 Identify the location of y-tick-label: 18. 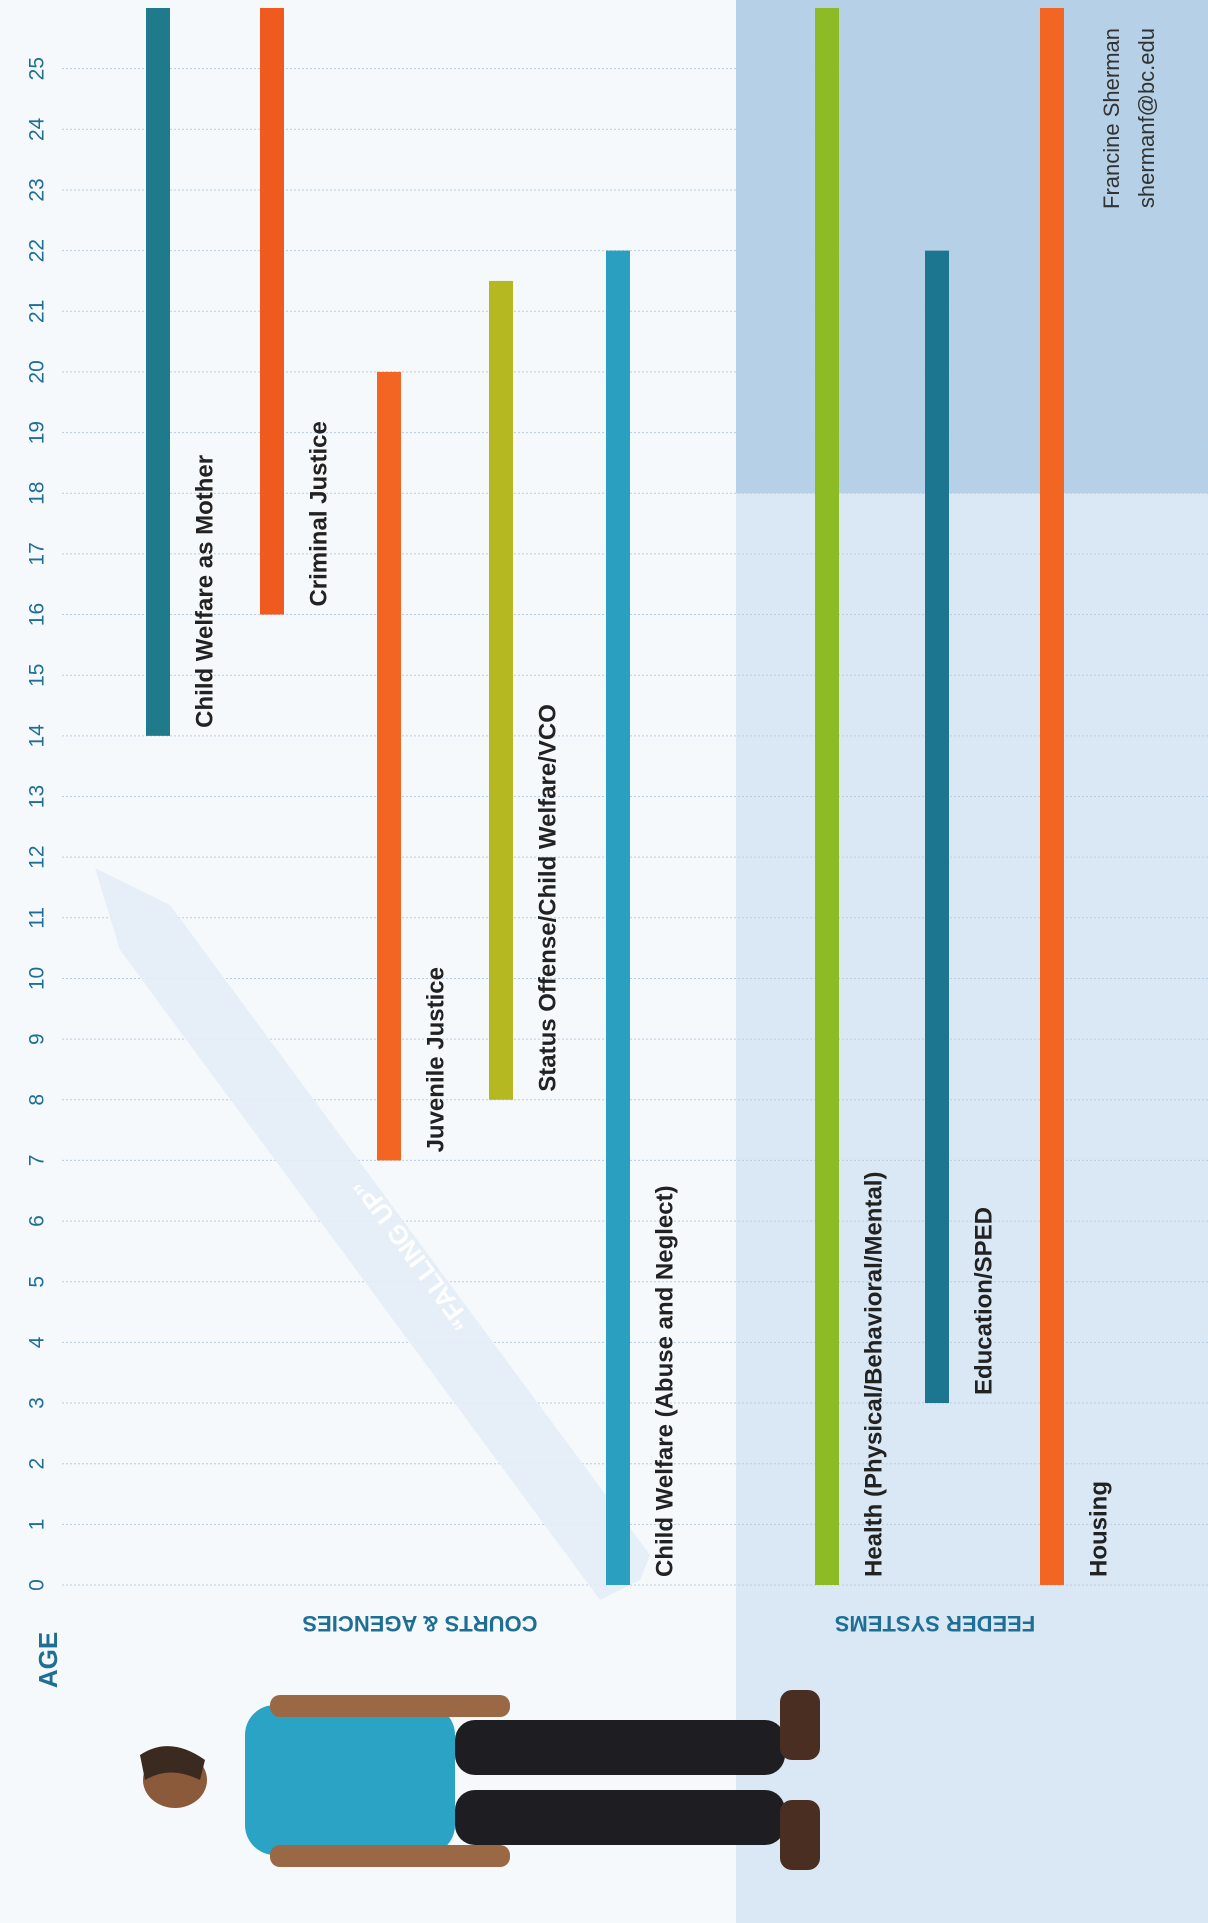
(37, 493).